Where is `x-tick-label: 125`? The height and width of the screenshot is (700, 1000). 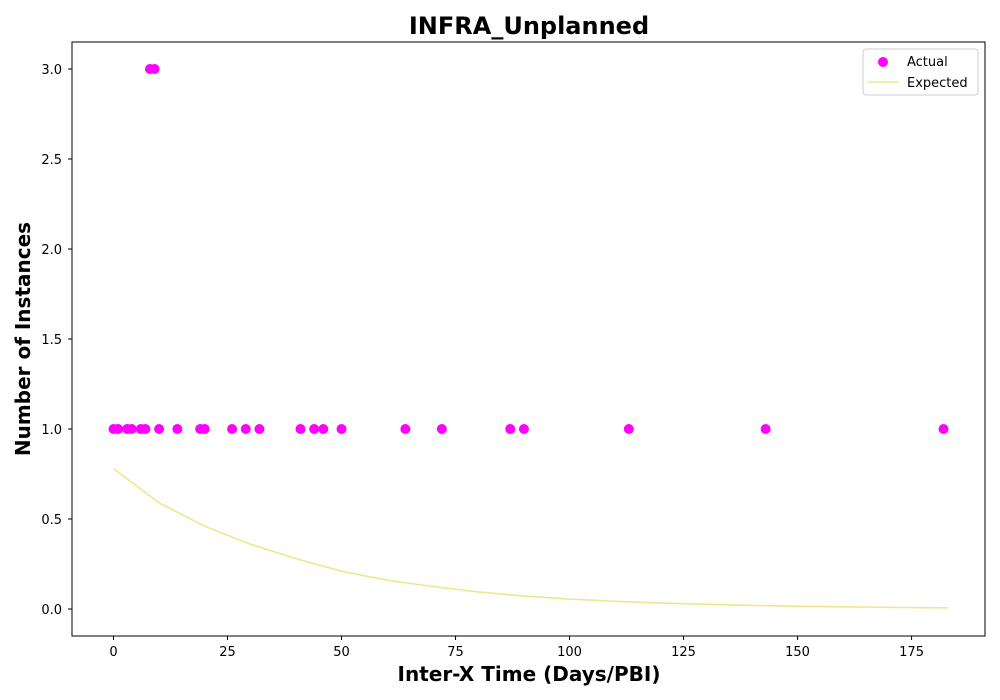 x-tick-label: 125 is located at coordinates (683, 652).